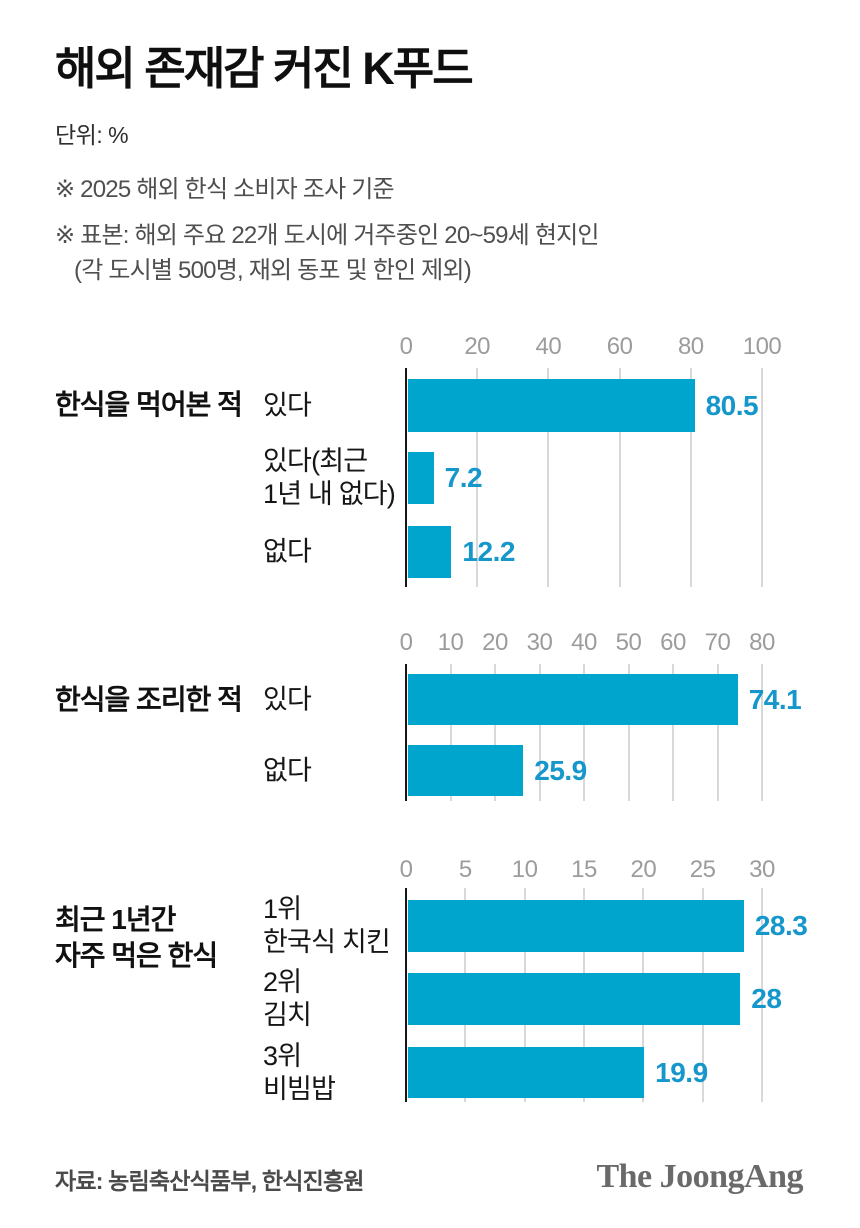 The width and height of the screenshot is (860, 1228). I want to click on bar-value-label: 19.9, so click(681, 1072).